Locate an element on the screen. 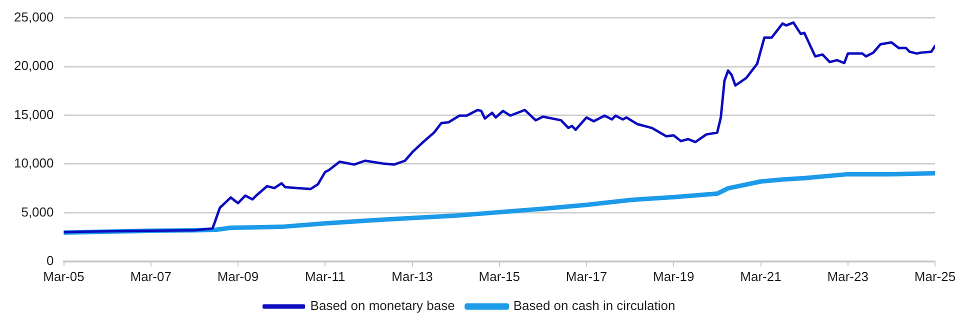 The width and height of the screenshot is (965, 323). y-tick-label: 15,000 is located at coordinates (34, 114).